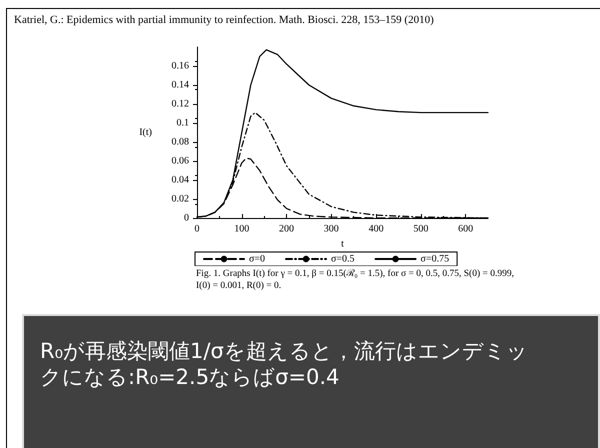 The height and width of the screenshot is (448, 600). What do you see at coordinates (180, 180) in the screenshot?
I see `y-tick-label: 0.04` at bounding box center [180, 180].